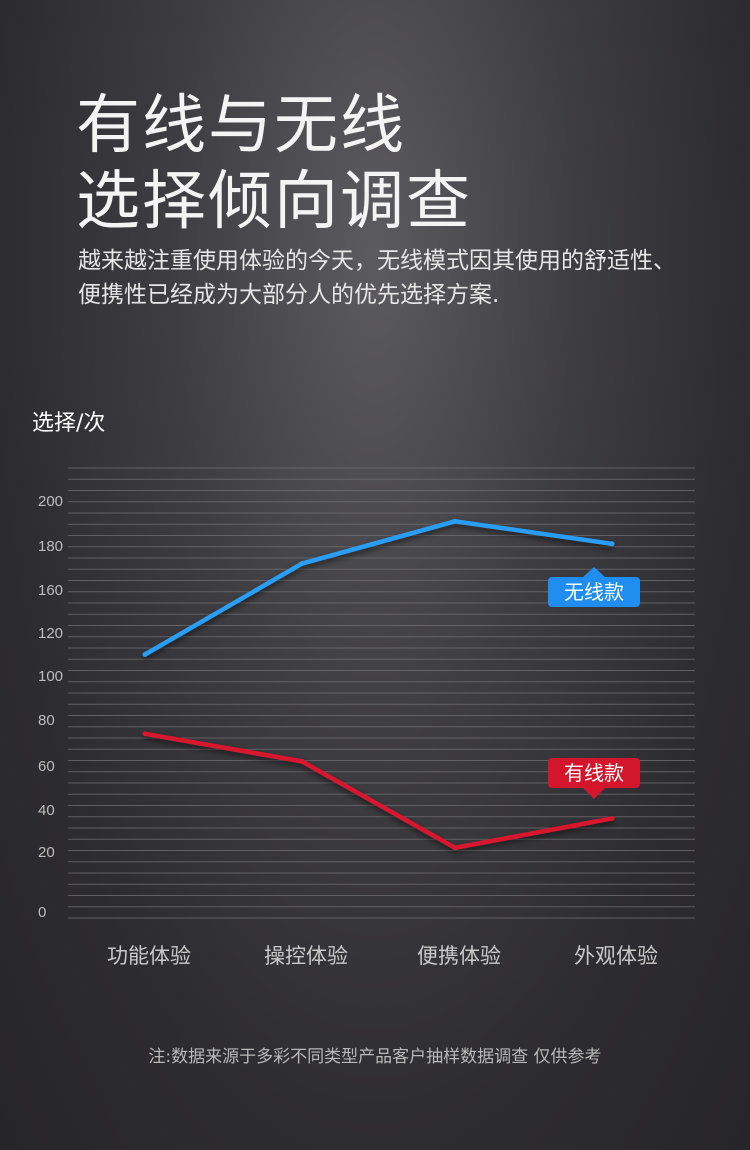 The image size is (750, 1150). Describe the element at coordinates (375, 1057) in the screenshot. I see `data-source-footnote: 注:数据来源于多彩不同类型产品客户抽样数据调查 仅供参考` at that location.